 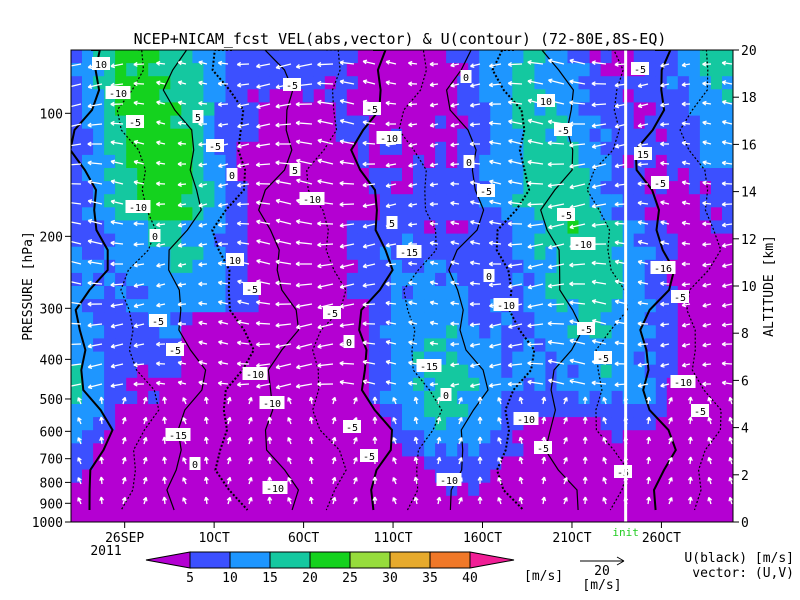 I want to click on y2-tick-label: 14, so click(x=749, y=193).